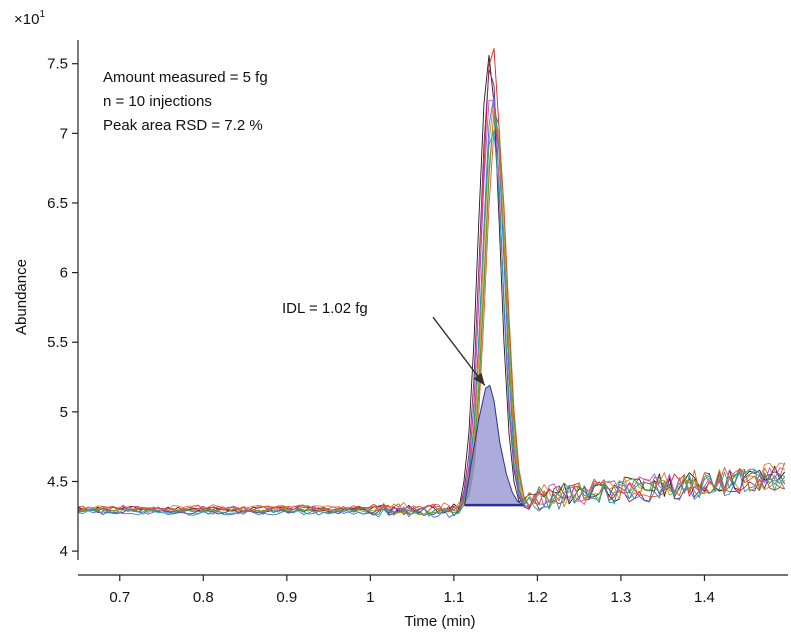  Describe the element at coordinates (64, 273) in the screenshot. I see `y-tick-label: 6` at that location.